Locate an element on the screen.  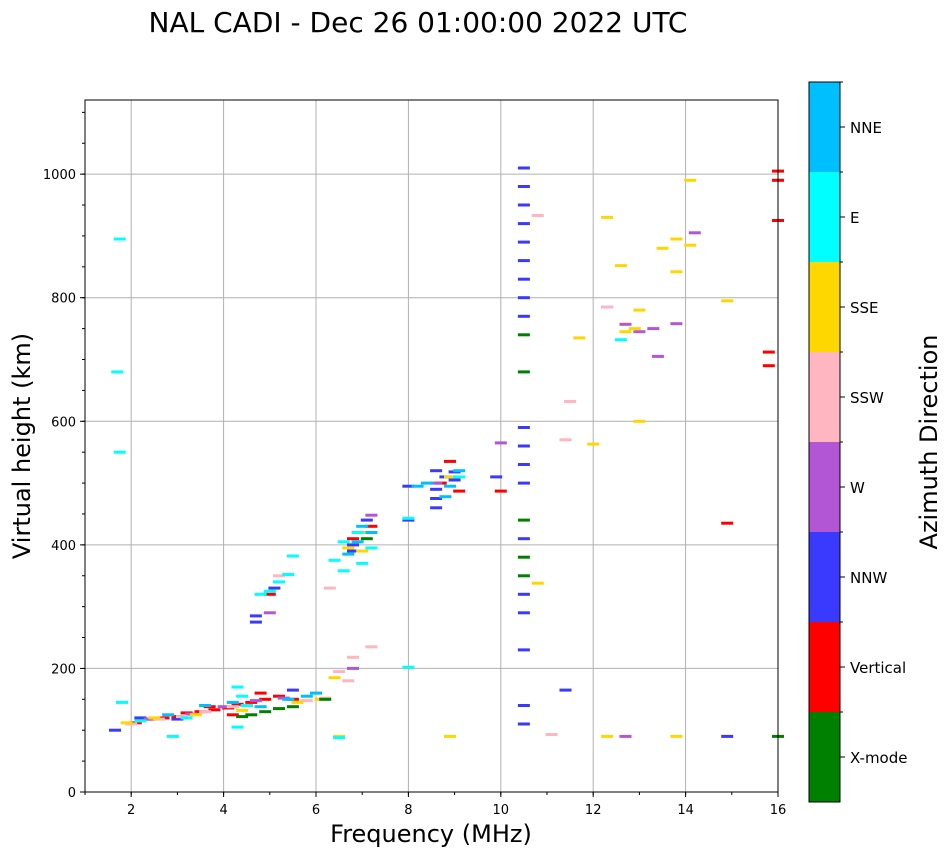
y-tick-label: 600 is located at coordinates (63, 422).